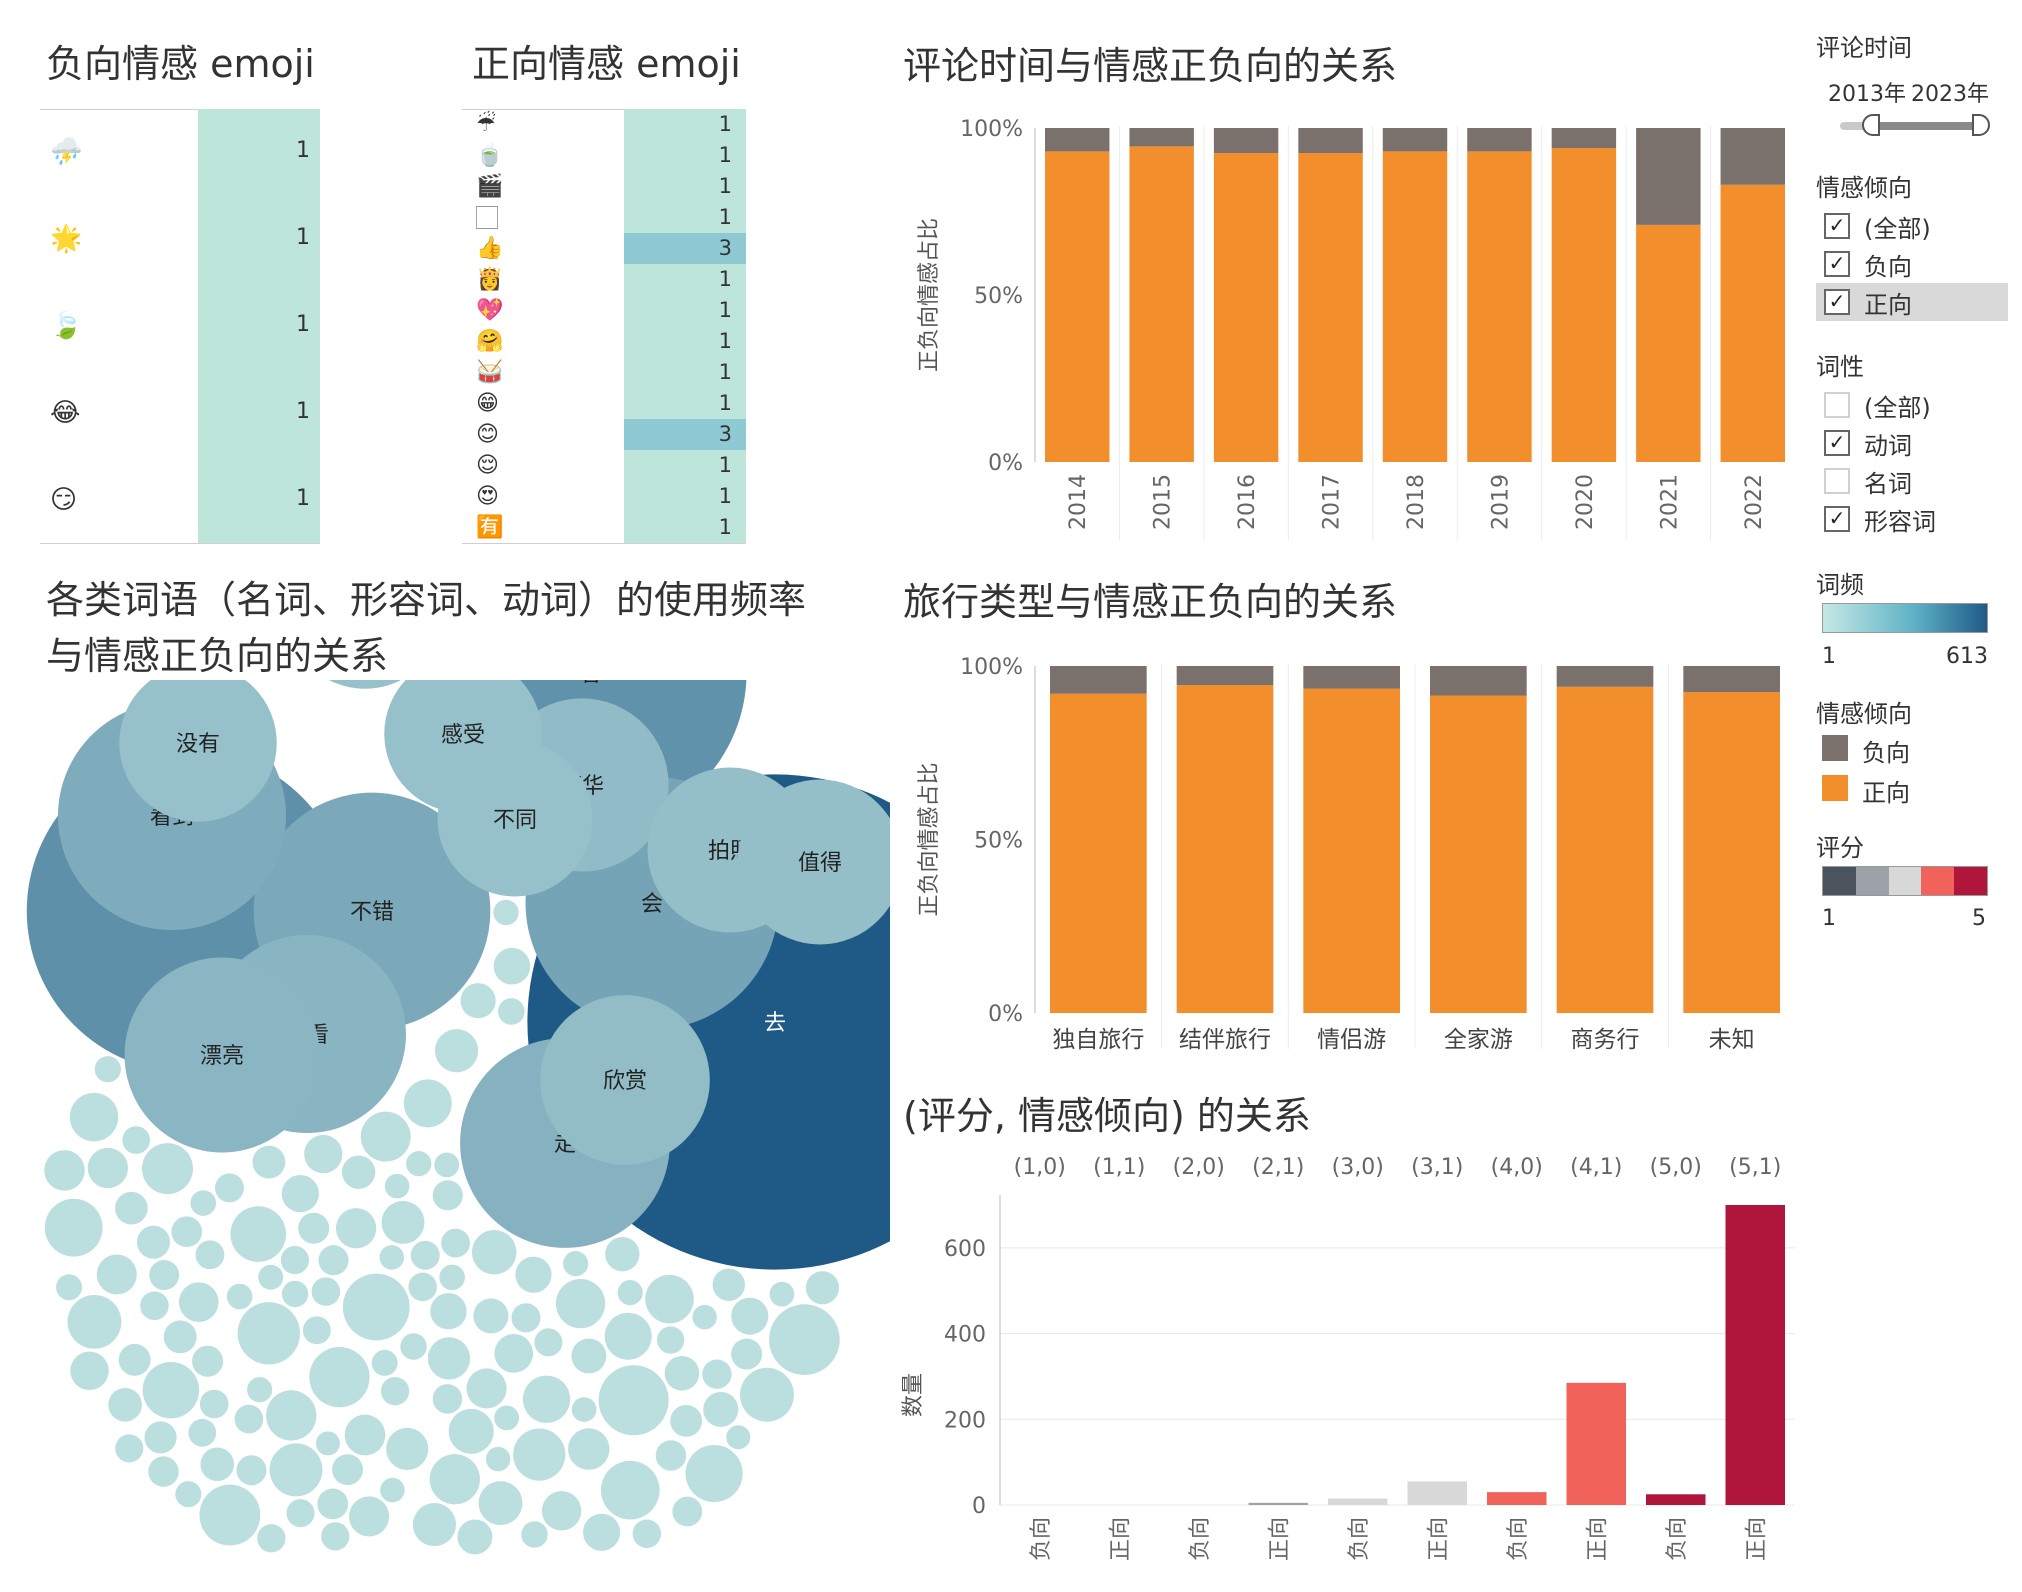 This screenshot has width=2022, height=1592. What do you see at coordinates (1871, 125) in the screenshot?
I see `time-slider-left-handle` at bounding box center [1871, 125].